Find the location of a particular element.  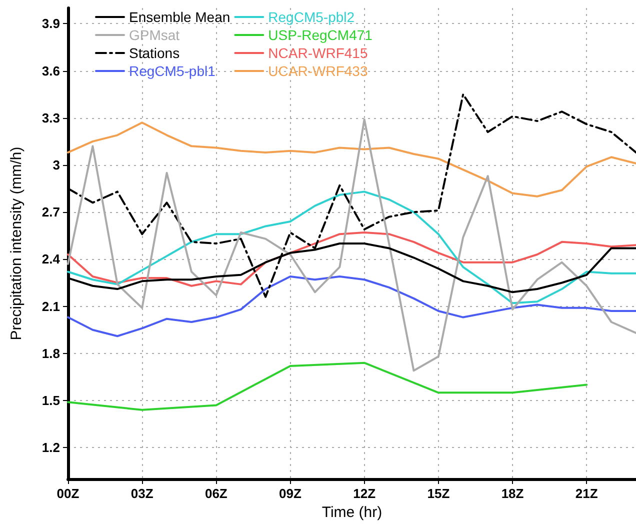

y-tick-label: 3.3 is located at coordinates (51, 118).